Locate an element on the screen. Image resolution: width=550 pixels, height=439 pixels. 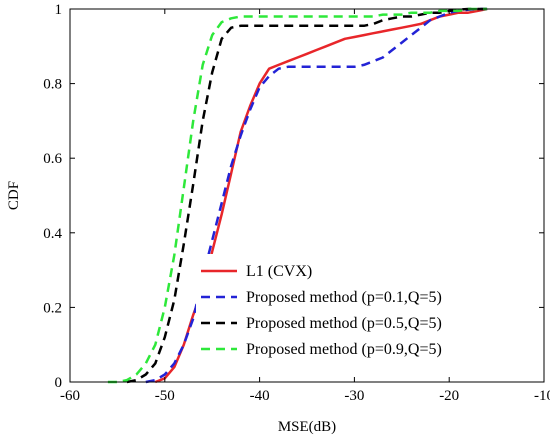
legend-label: Proposed method (p=0.5,Q=5) is located at coordinates (344, 323).